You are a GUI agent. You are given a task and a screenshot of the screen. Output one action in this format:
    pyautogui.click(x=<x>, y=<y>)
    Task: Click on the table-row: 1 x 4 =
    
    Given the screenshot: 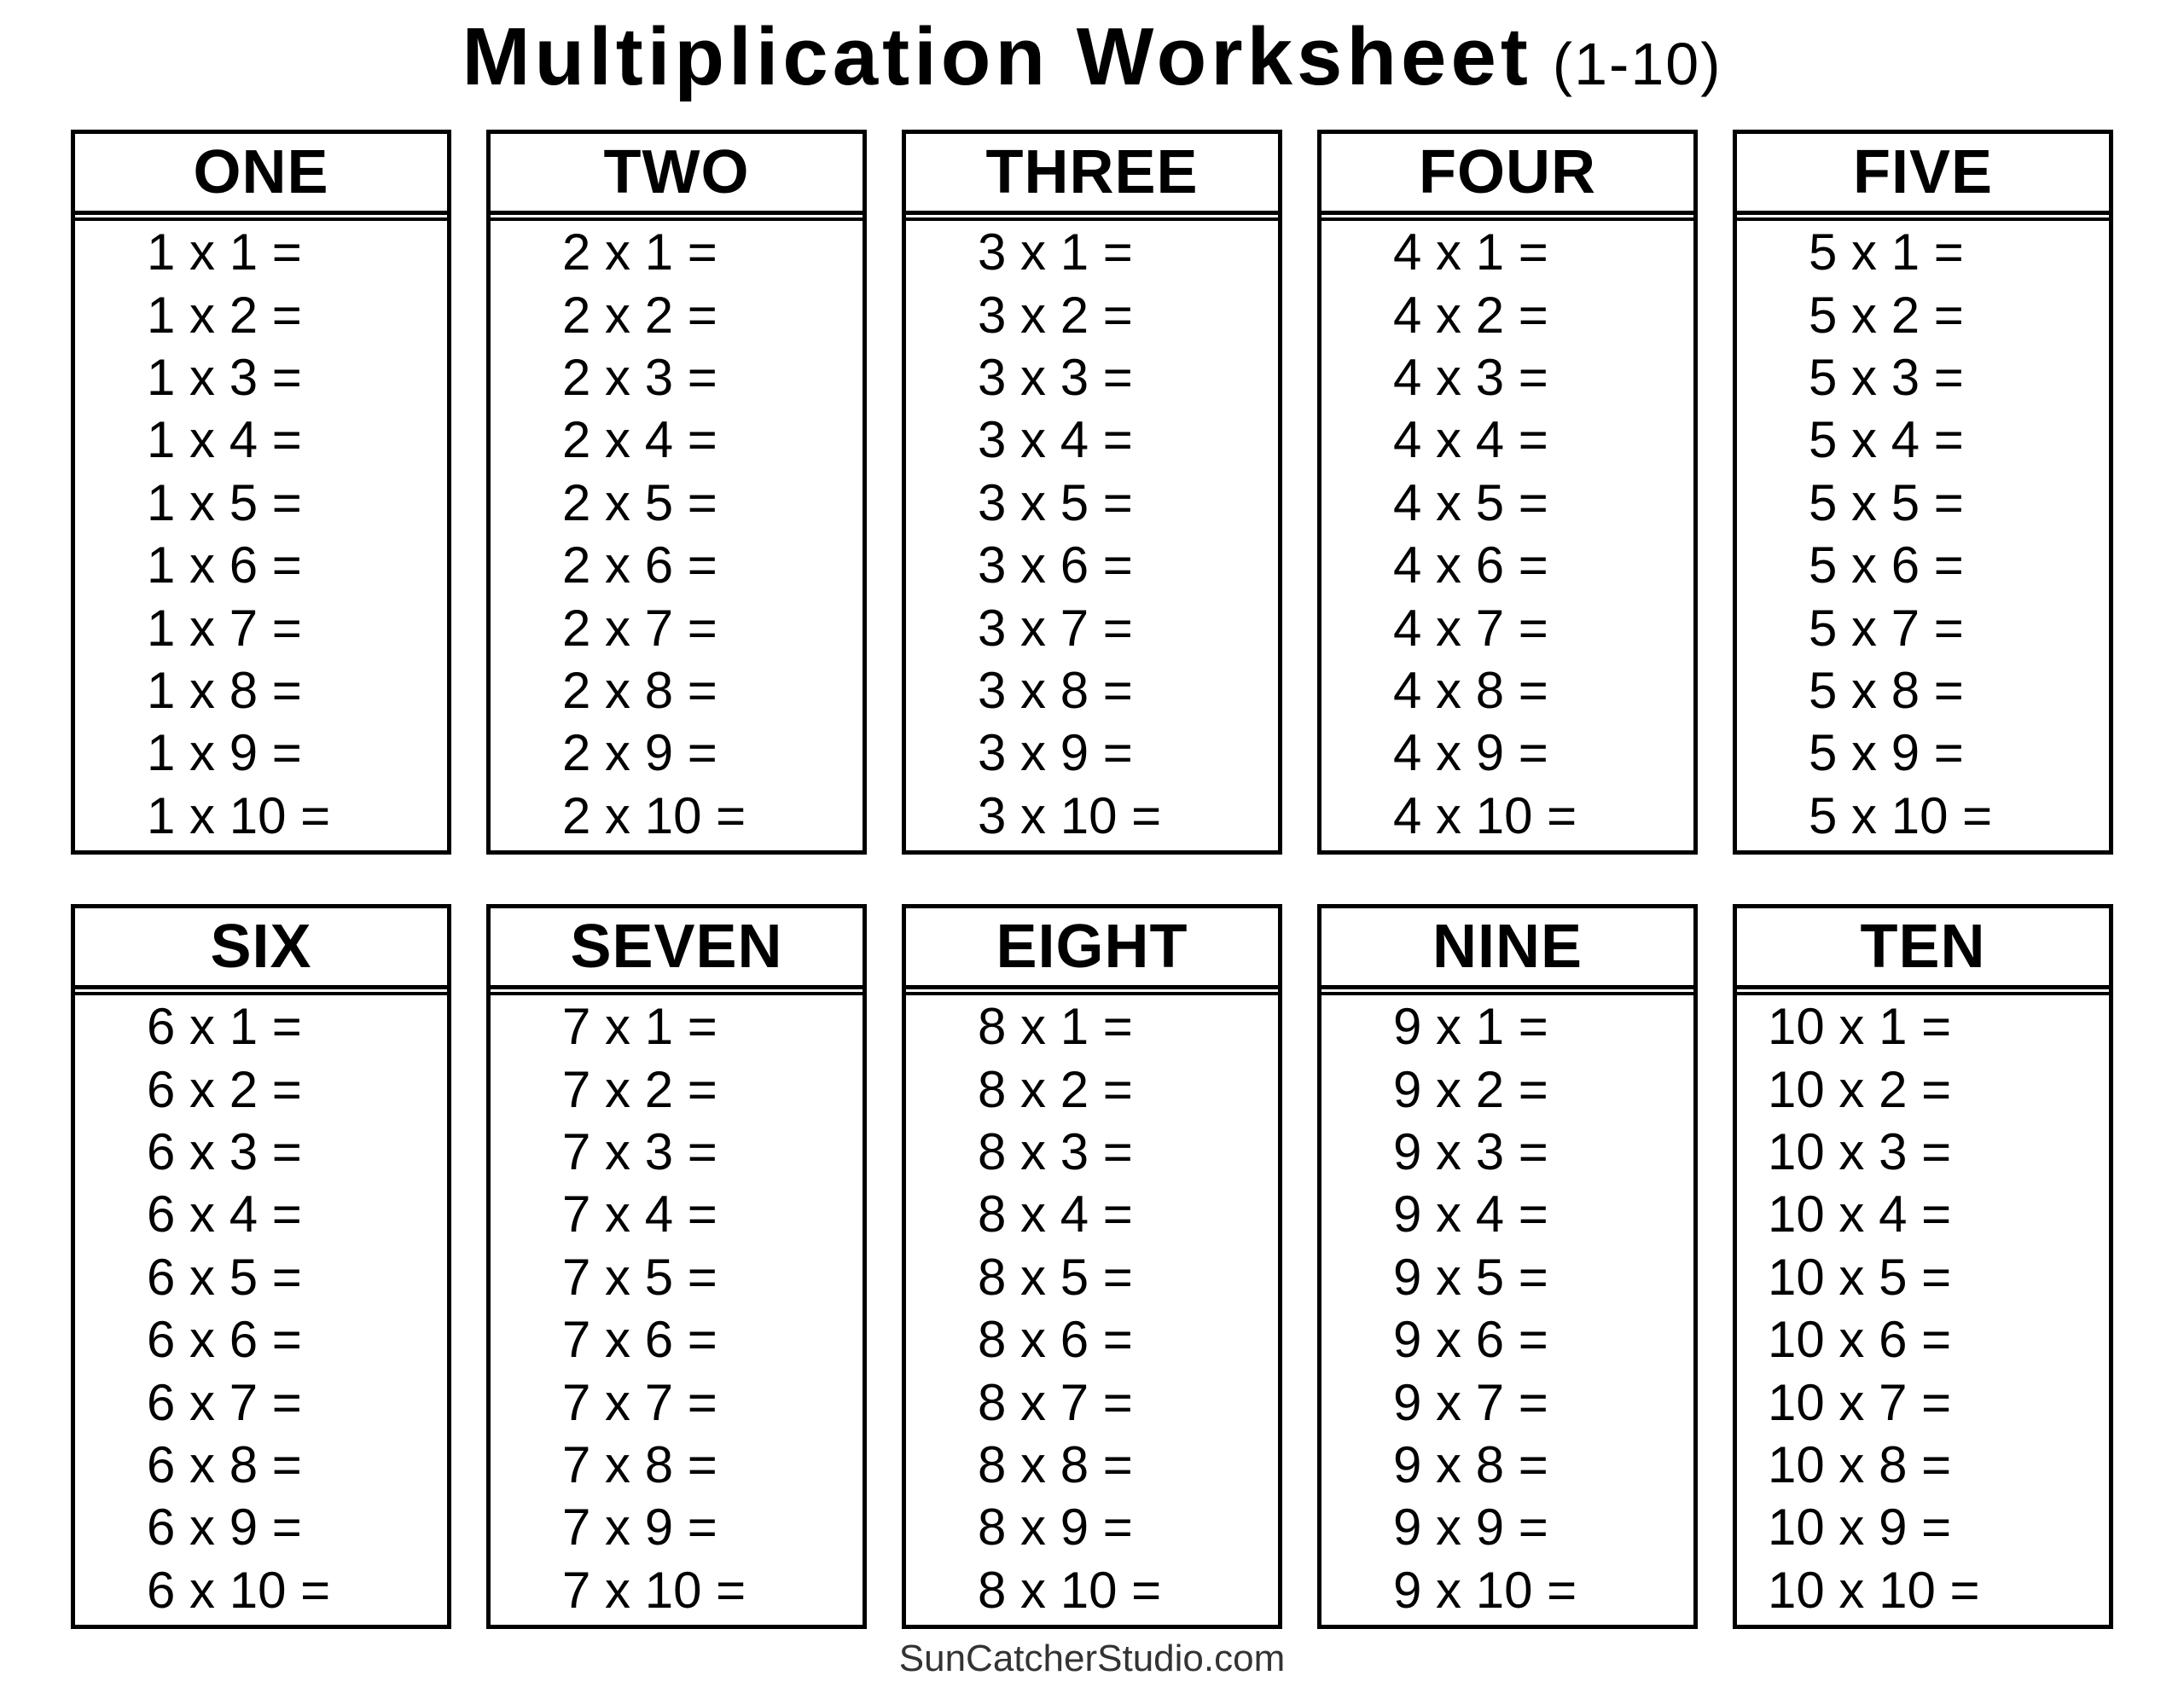 What is the action you would take?
    pyautogui.click(x=225, y=440)
    